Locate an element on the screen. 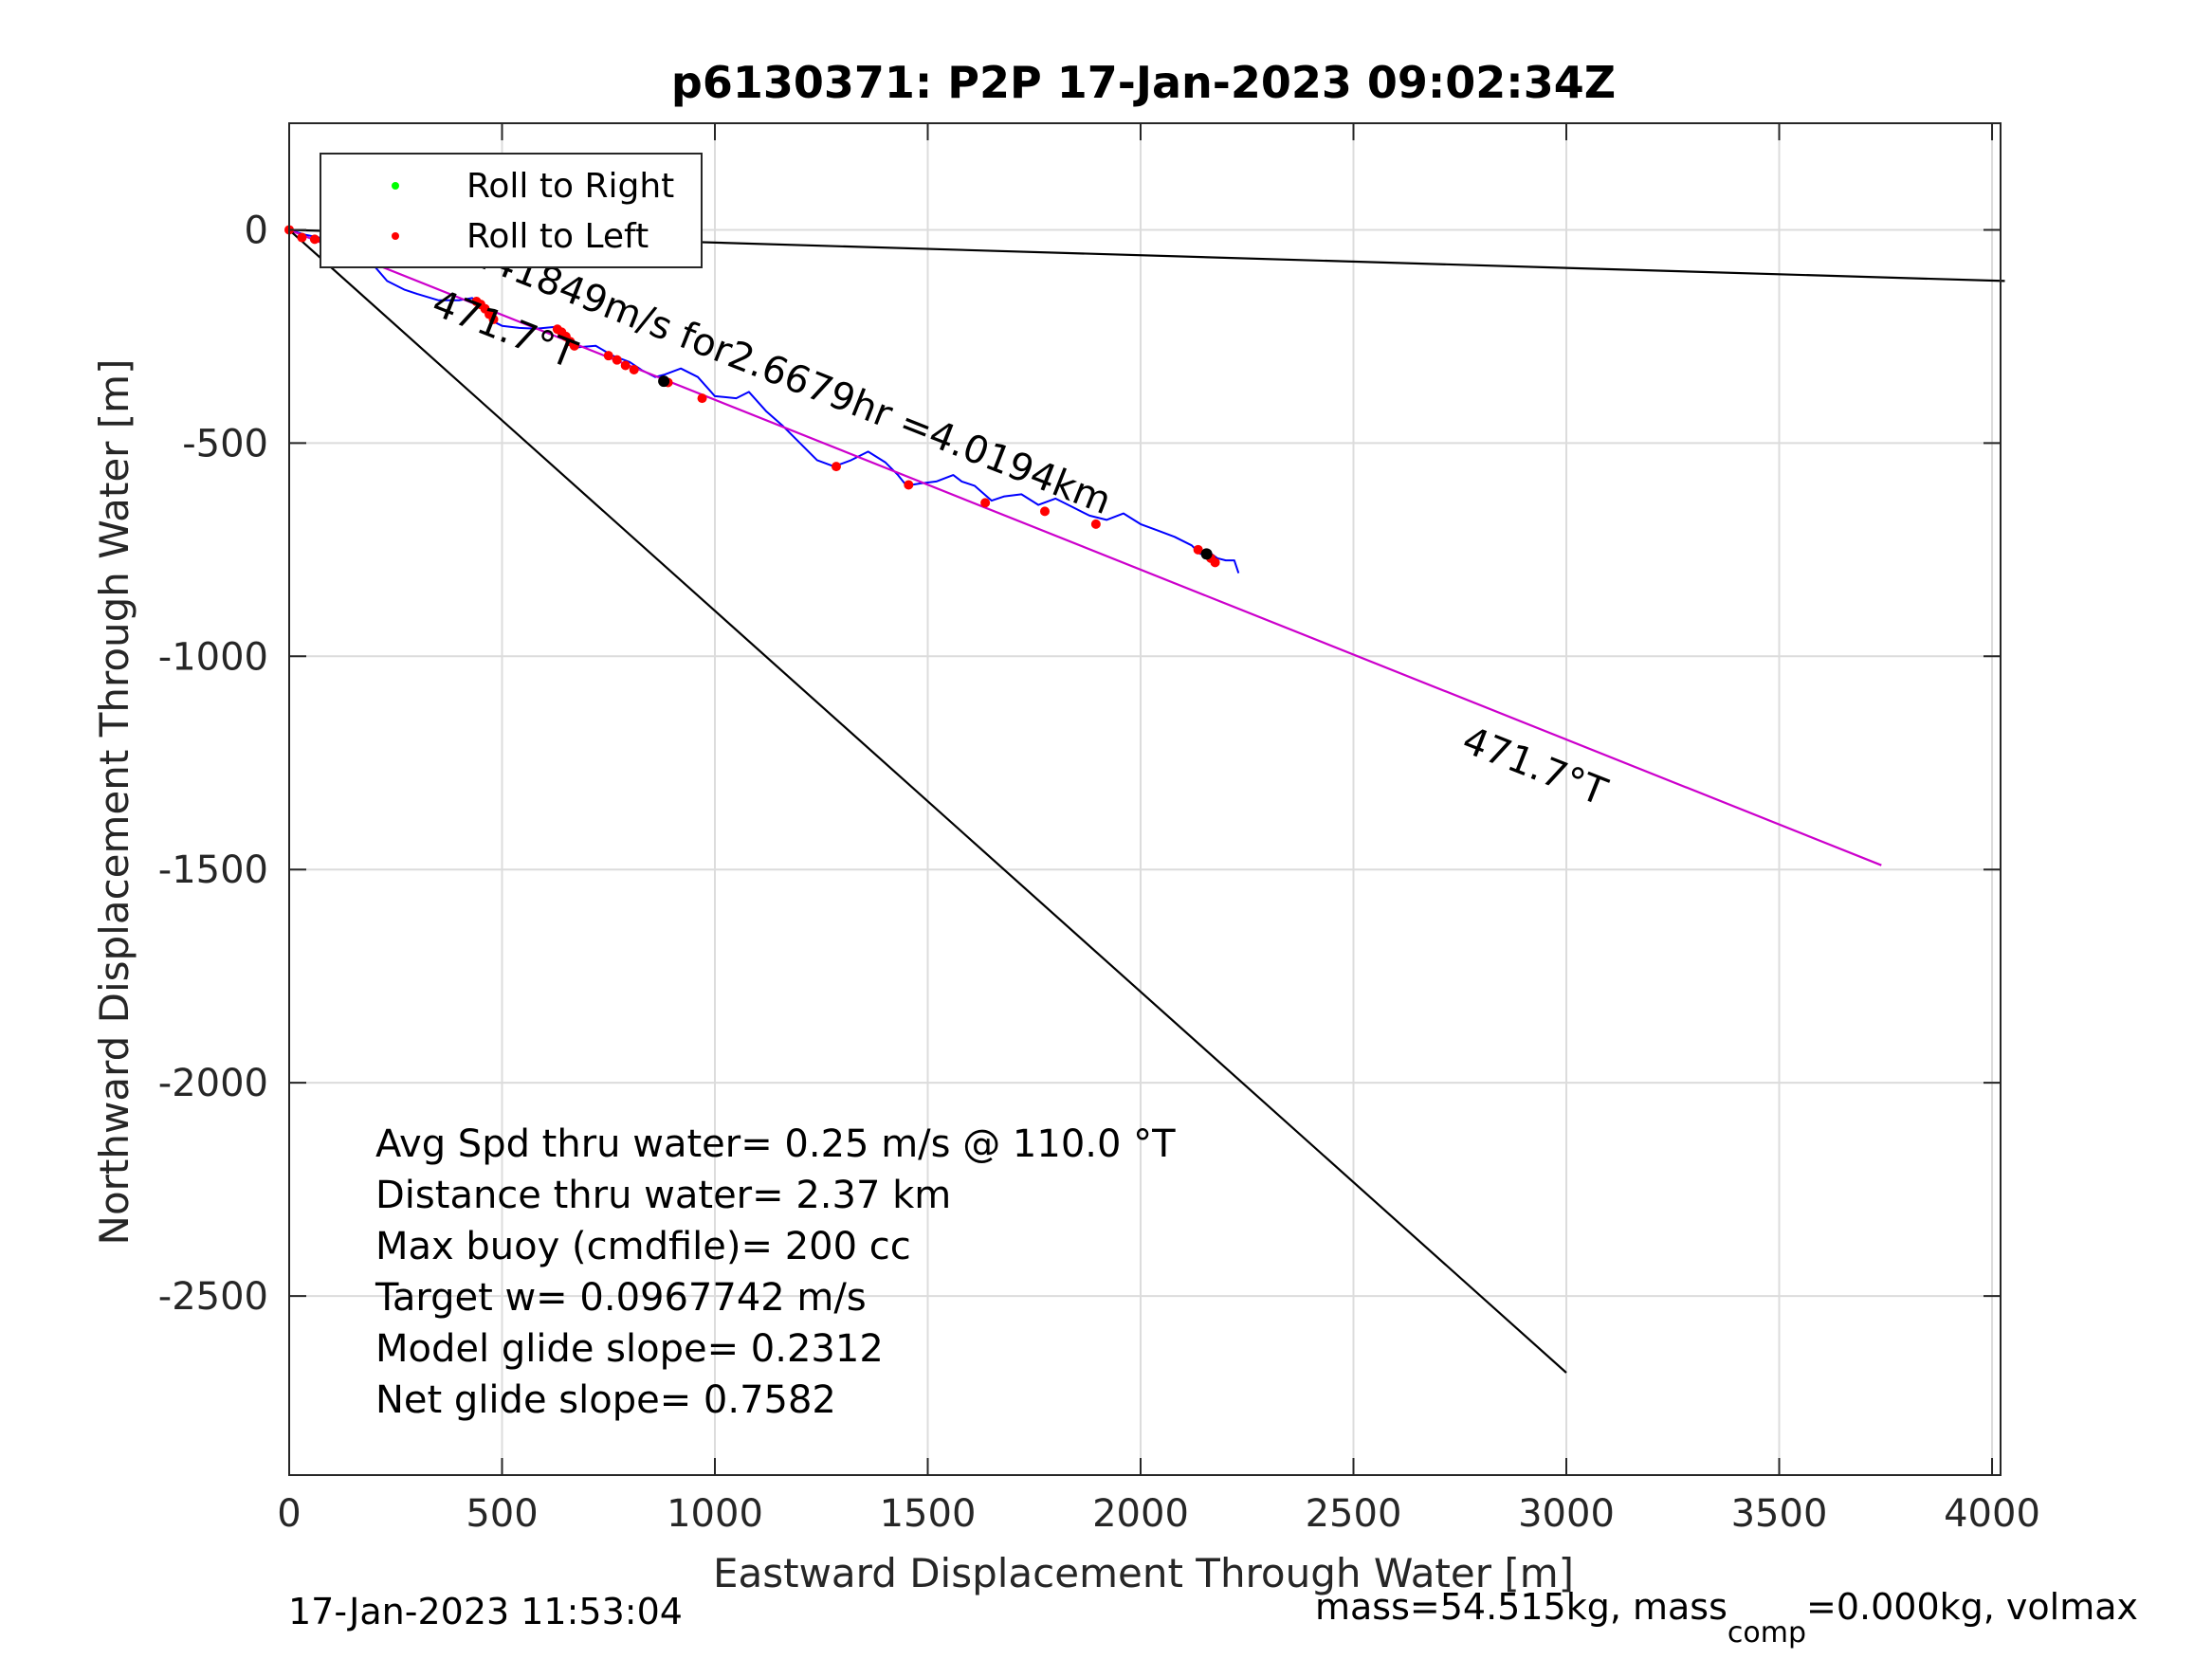  stats-line-distance: Distance thru water= 2.37 km is located at coordinates (663, 1195).